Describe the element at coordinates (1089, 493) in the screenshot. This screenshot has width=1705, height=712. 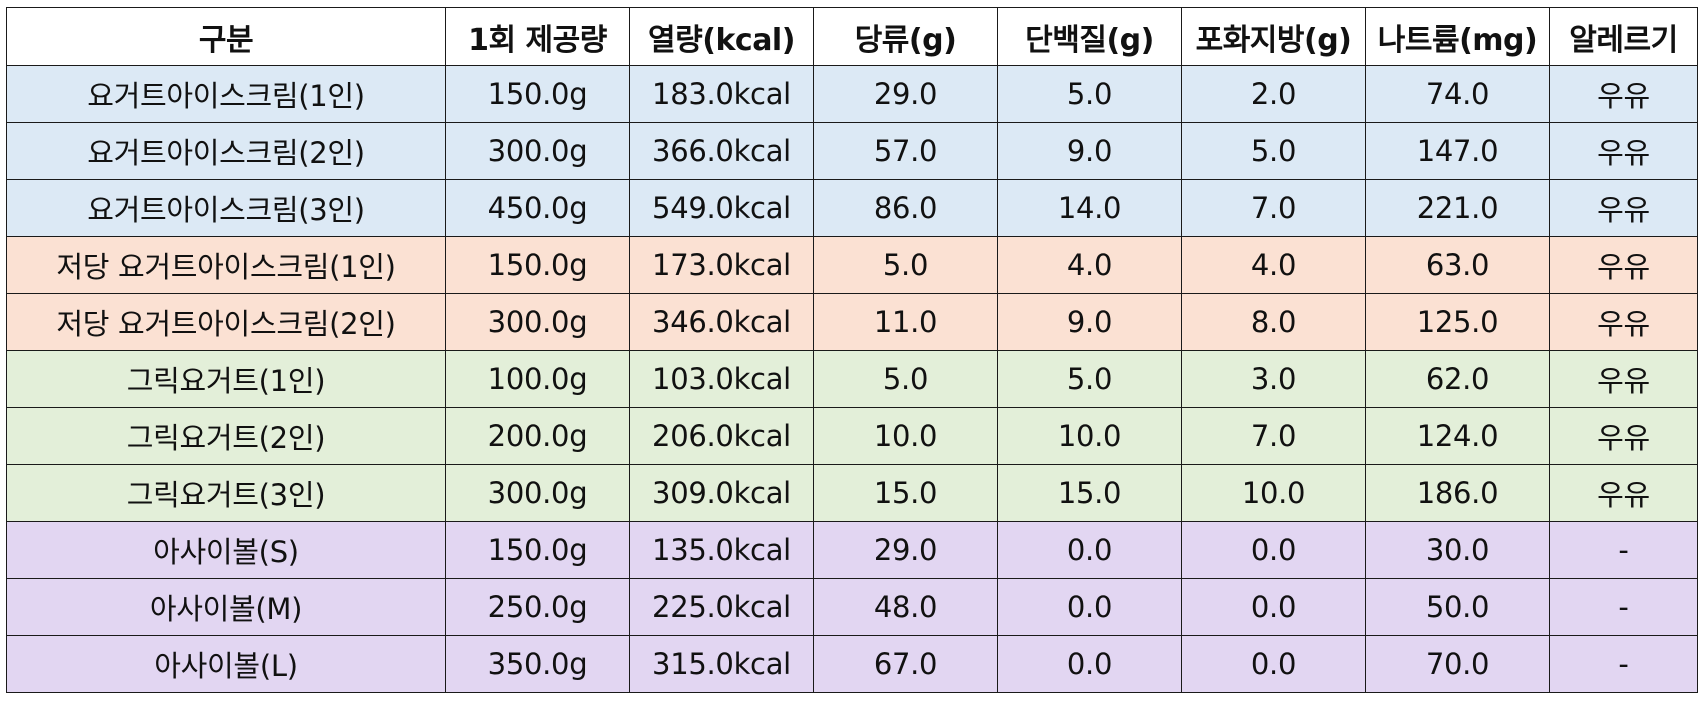
I see `protein-cell: 15.0` at that location.